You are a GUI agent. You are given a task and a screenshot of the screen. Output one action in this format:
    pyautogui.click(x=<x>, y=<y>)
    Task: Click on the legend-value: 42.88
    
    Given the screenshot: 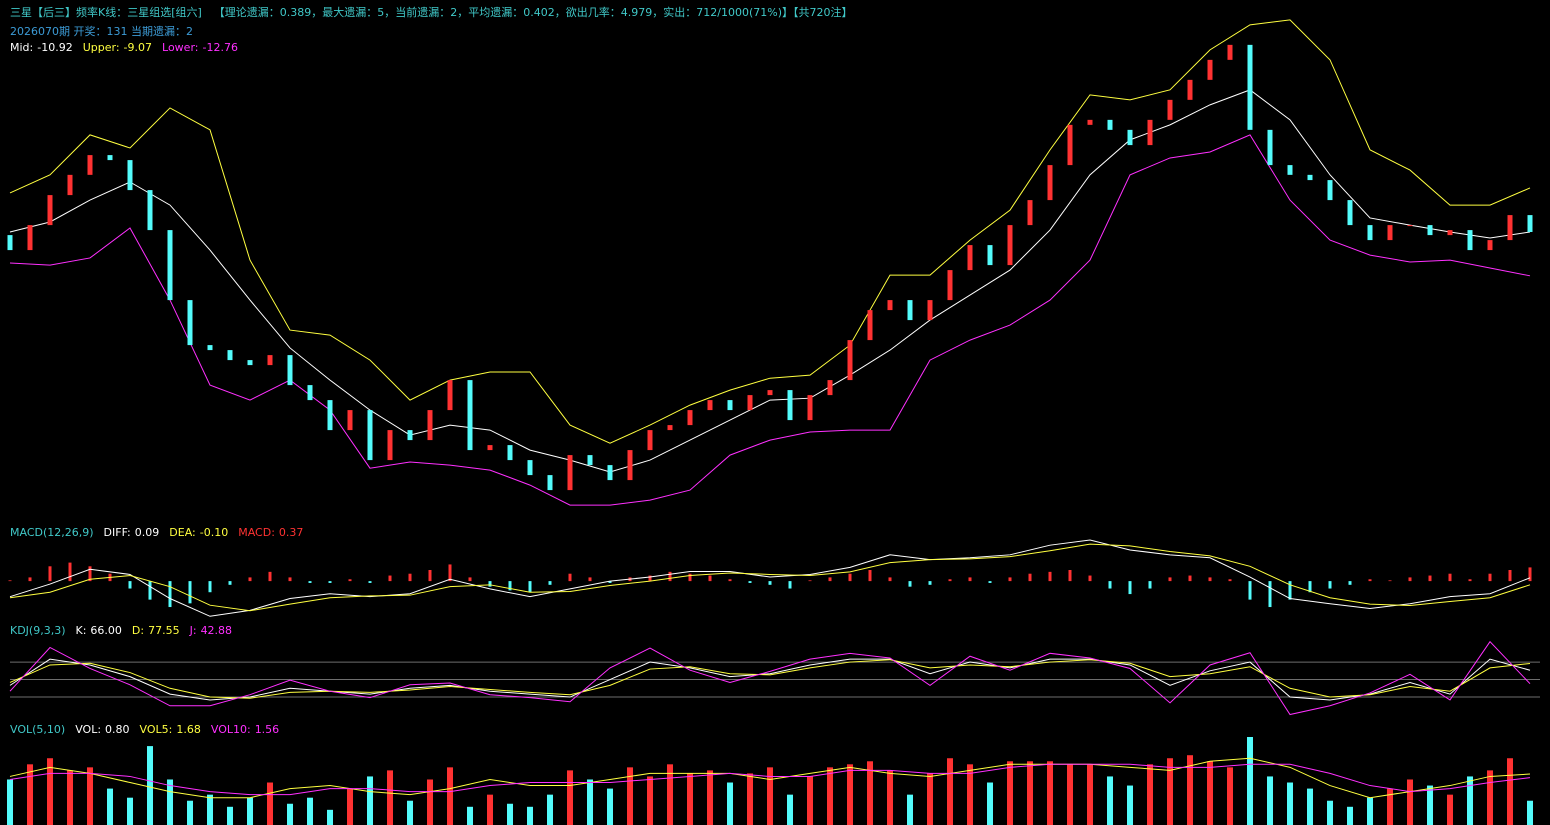 What is the action you would take?
    pyautogui.click(x=217, y=630)
    